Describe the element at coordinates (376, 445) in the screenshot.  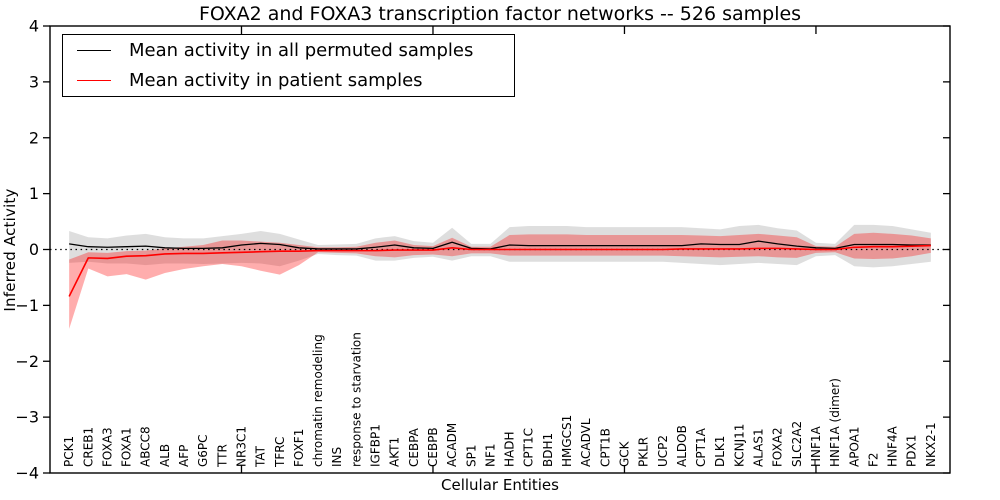
I see `x-tick-label: IGFBP1` at that location.